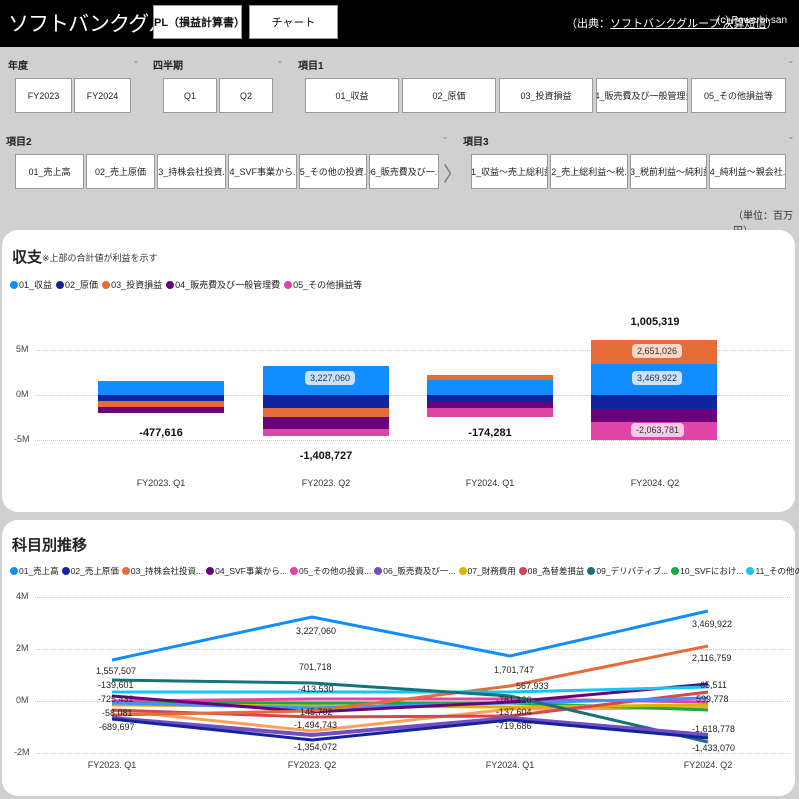 The width and height of the screenshot is (799, 799). Describe the element at coordinates (34, 571) in the screenshot. I see `legend-item: 01_売上高` at that location.